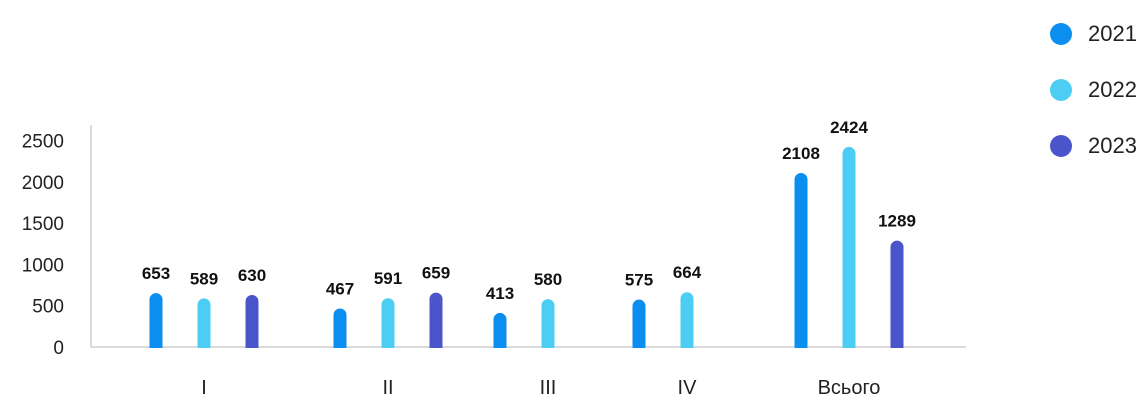 Image resolution: width=1148 pixels, height=396 pixels. What do you see at coordinates (528, 353) in the screenshot?
I see `axis-mask` at bounding box center [528, 353].